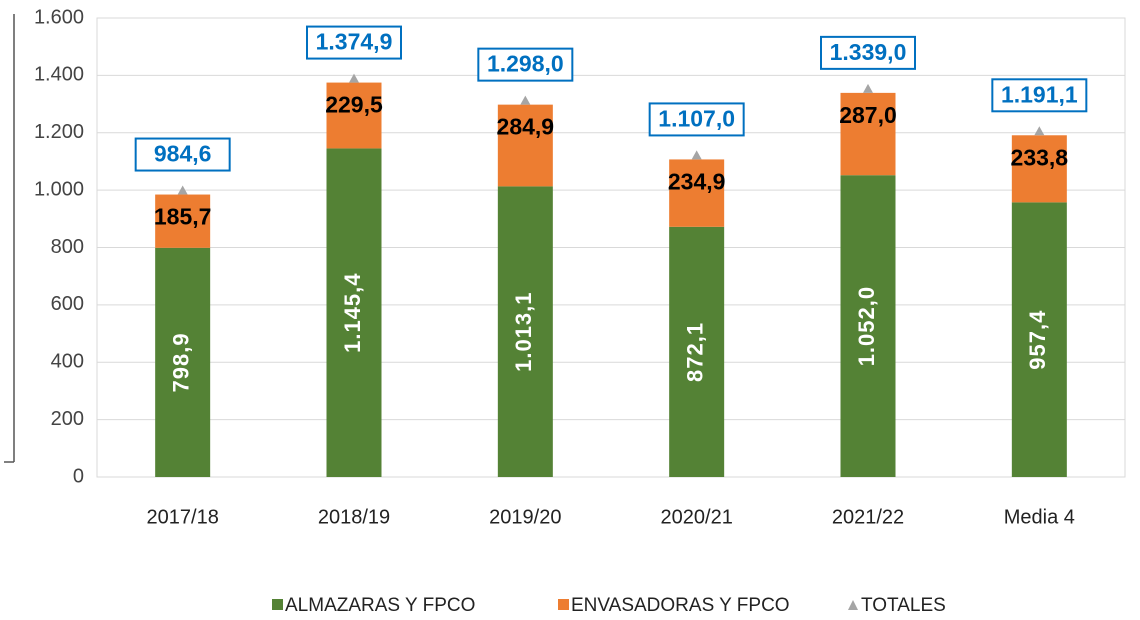  I want to click on y-tick-label: 400, so click(67, 362).